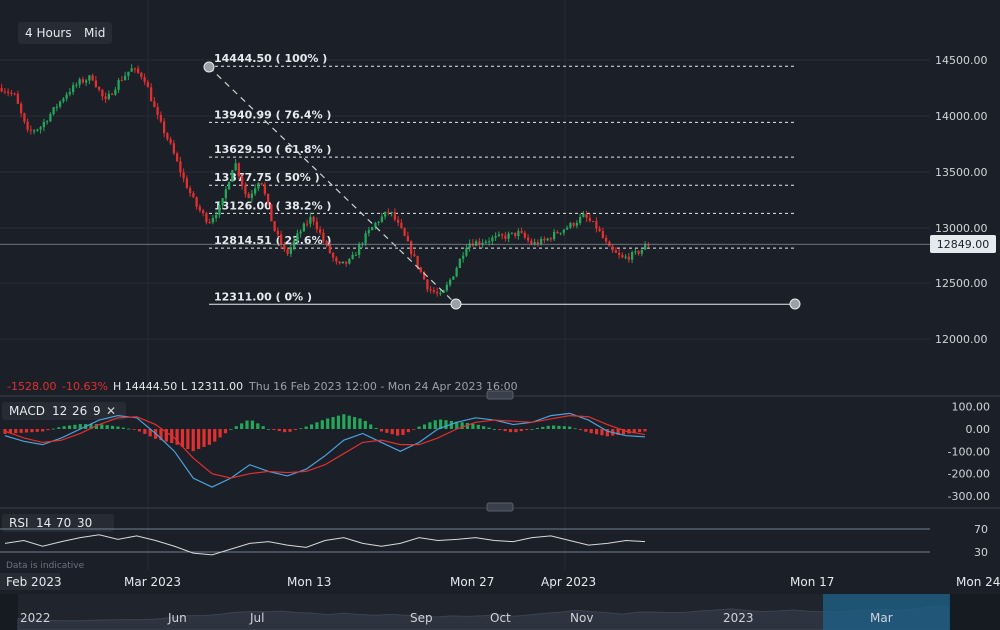 The image size is (1000, 630). What do you see at coordinates (45, 566) in the screenshot?
I see `data-note: Data is indicative` at bounding box center [45, 566].